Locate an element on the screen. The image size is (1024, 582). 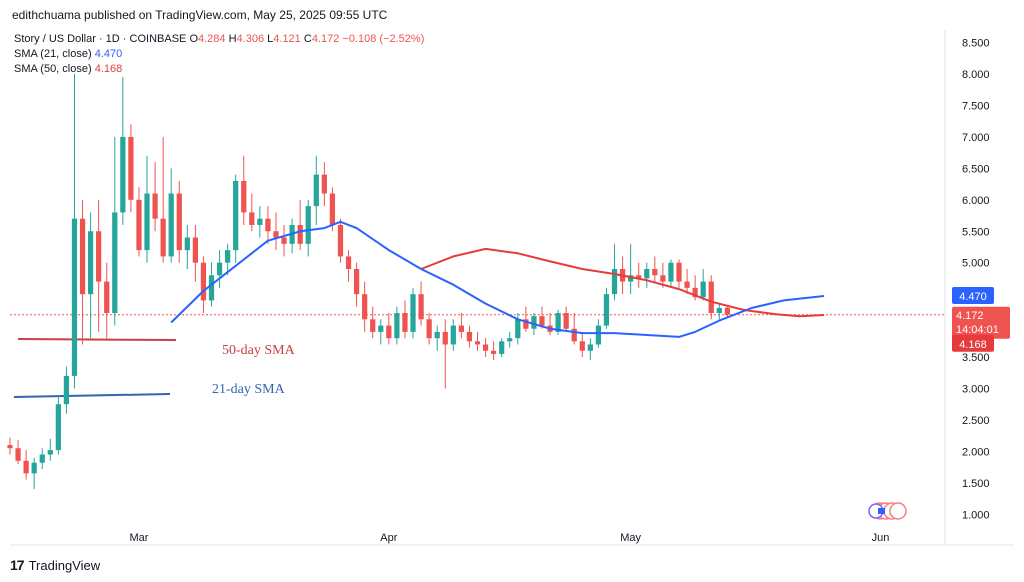
sma21-legend-row: SMA (21, close) 4.470 is located at coordinates (219, 54).